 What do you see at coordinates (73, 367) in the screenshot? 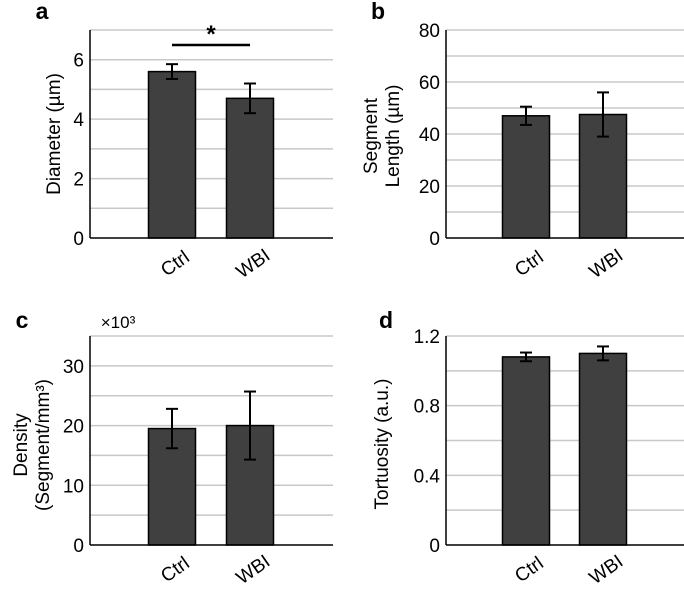
I see `y-tick-label: 30` at bounding box center [73, 367].